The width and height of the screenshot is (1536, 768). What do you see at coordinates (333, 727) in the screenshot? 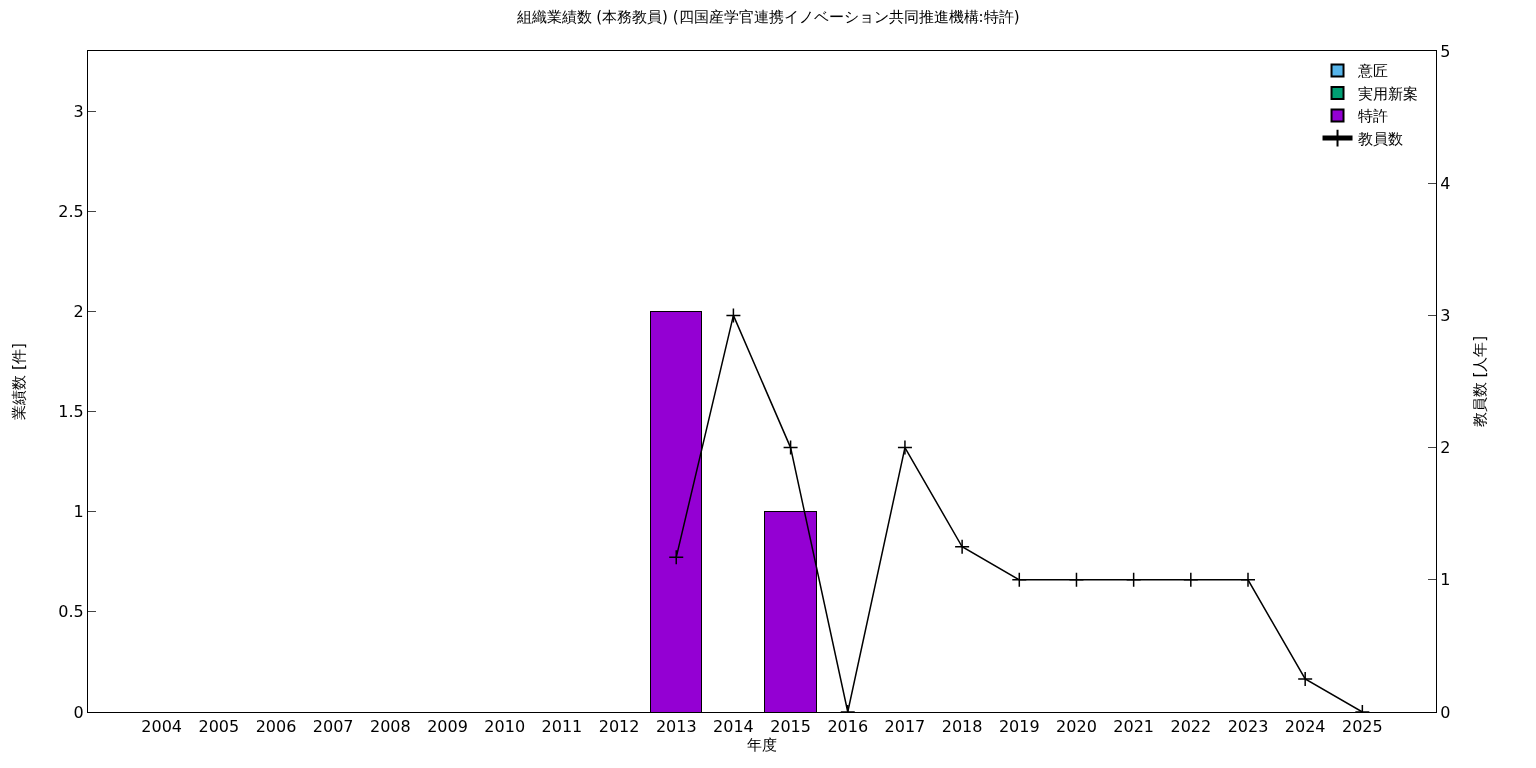
I see `x-tick-label: 2007` at bounding box center [333, 727].